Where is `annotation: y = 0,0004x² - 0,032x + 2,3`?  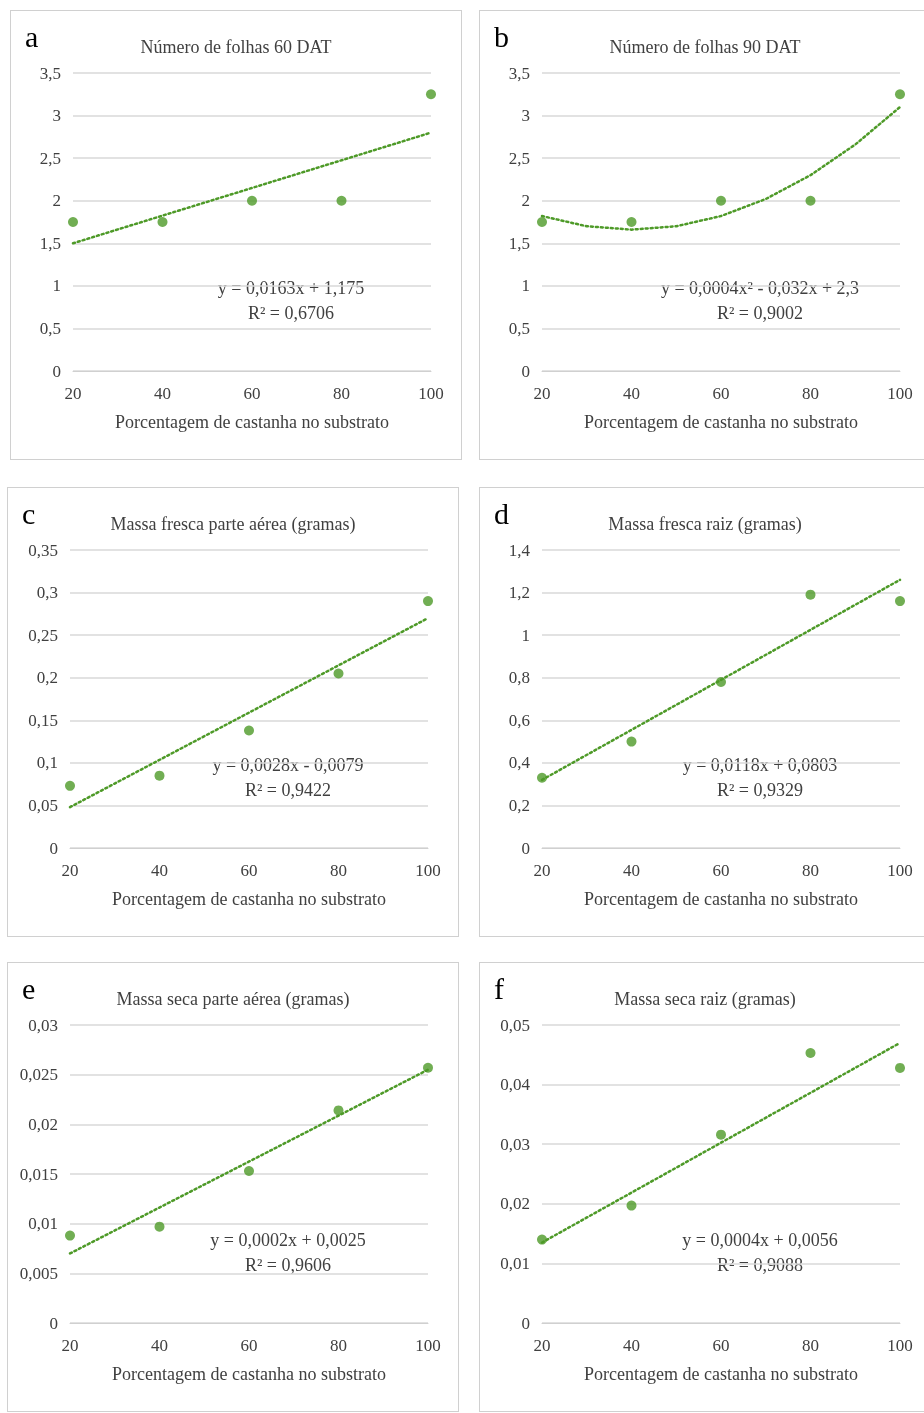
annotation: y = 0,0004x² - 0,032x + 2,3 is located at coordinates (760, 288).